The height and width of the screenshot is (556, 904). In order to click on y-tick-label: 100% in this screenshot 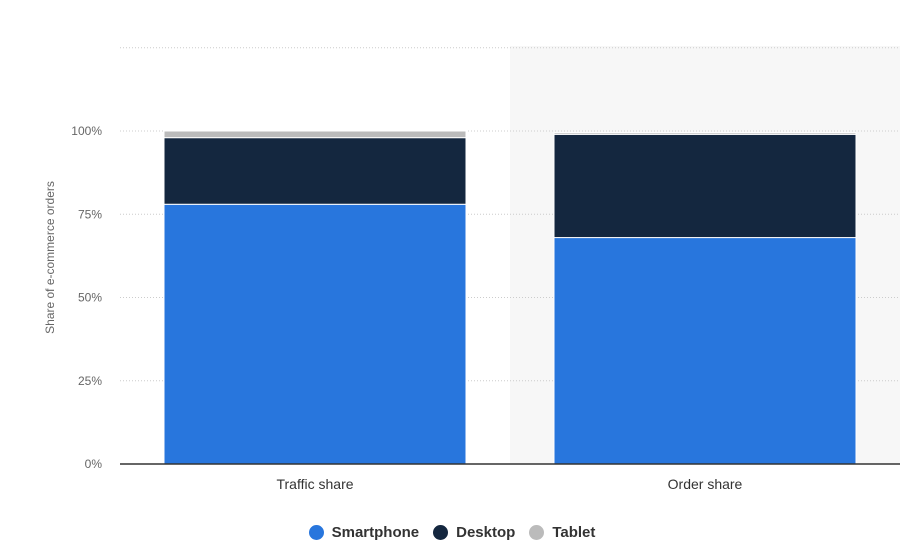, I will do `click(86, 131)`.